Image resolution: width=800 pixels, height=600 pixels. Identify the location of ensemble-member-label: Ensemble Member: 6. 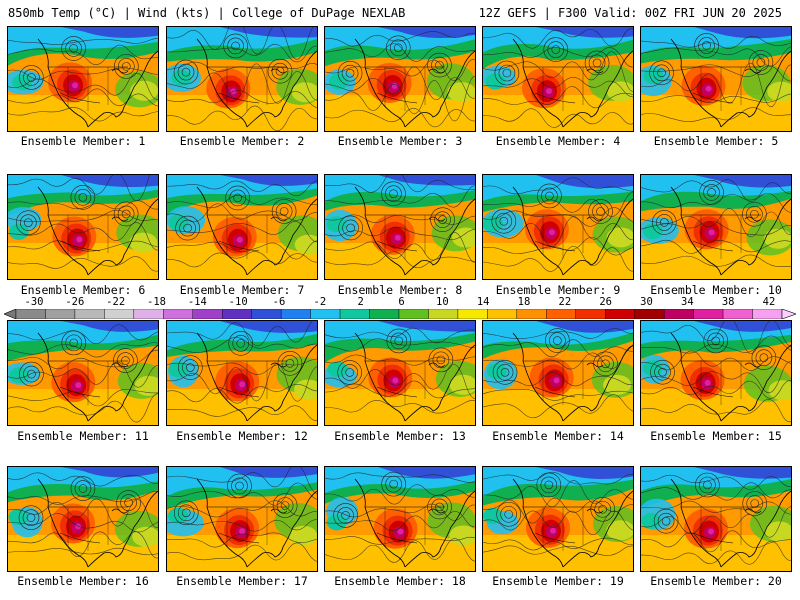
(83, 290).